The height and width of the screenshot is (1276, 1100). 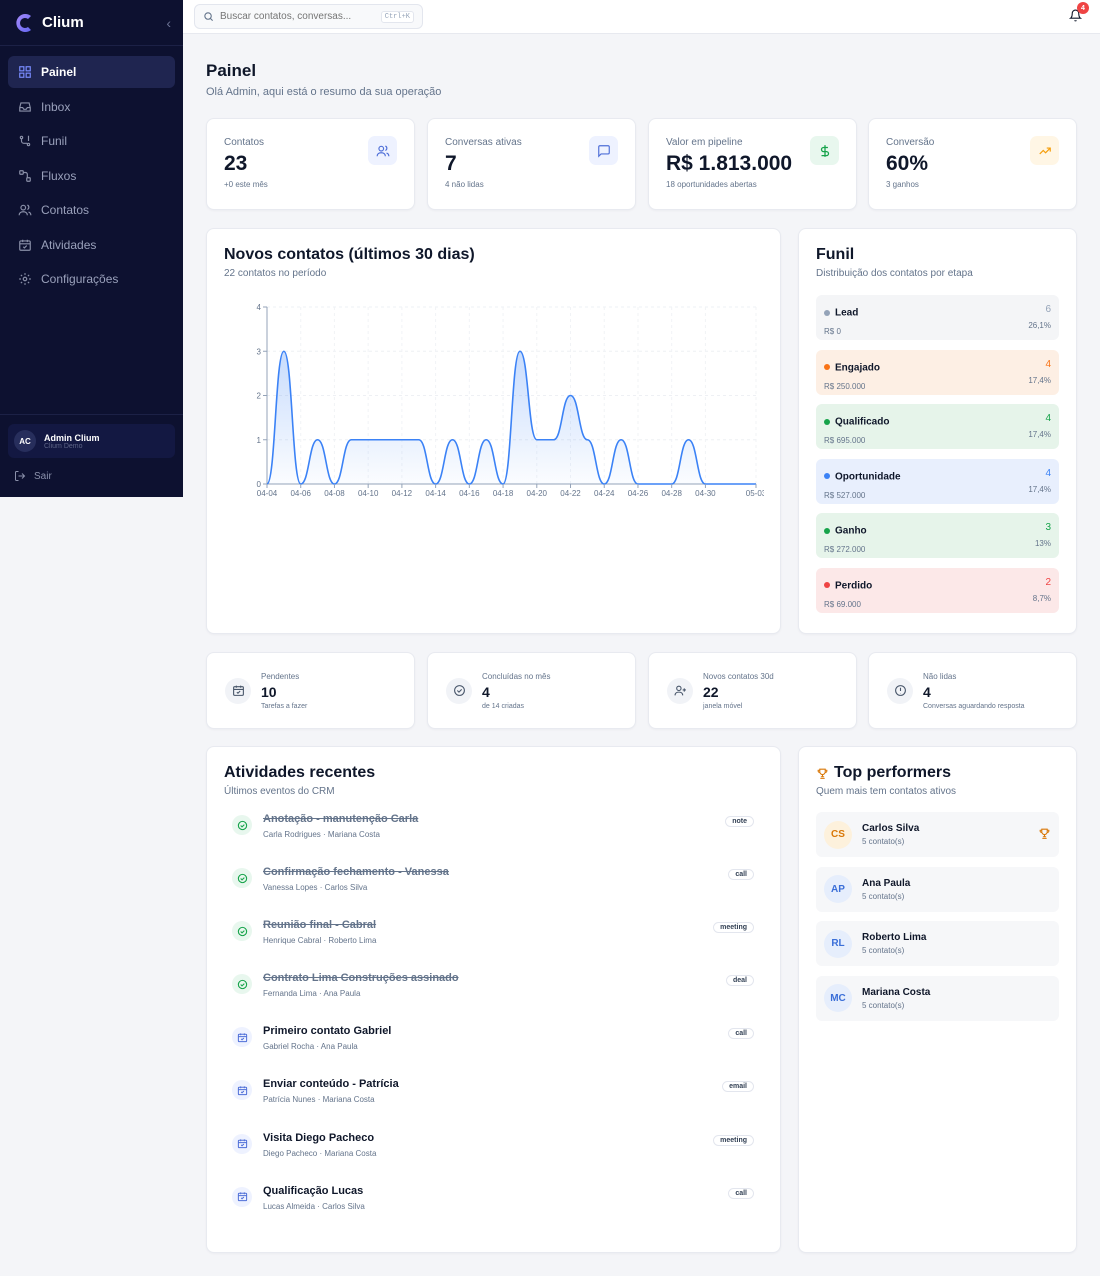 I want to click on x-tick-label: 04-26, so click(x=638, y=493).